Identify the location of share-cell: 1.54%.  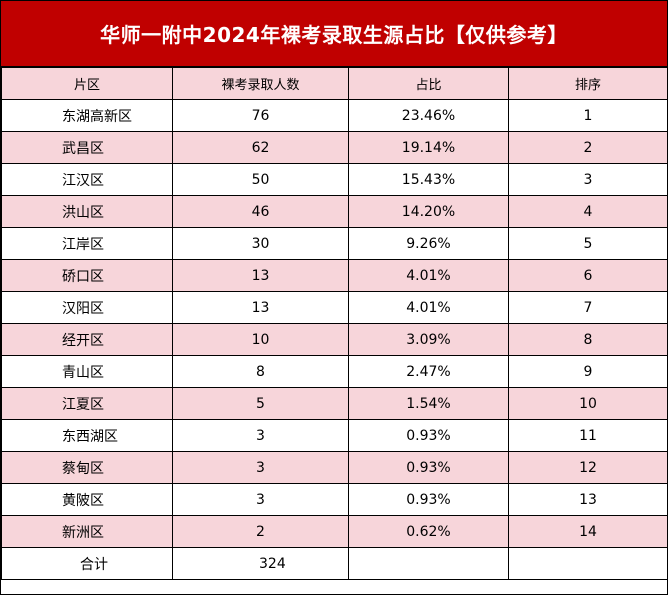
(428, 403).